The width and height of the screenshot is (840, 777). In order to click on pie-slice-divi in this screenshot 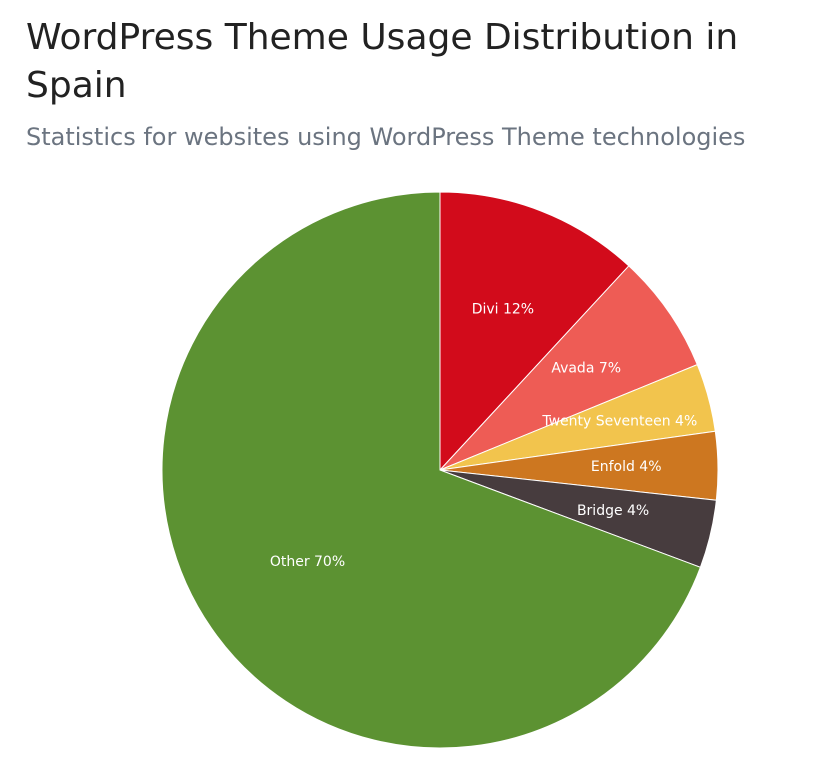, I will do `click(534, 331)`.